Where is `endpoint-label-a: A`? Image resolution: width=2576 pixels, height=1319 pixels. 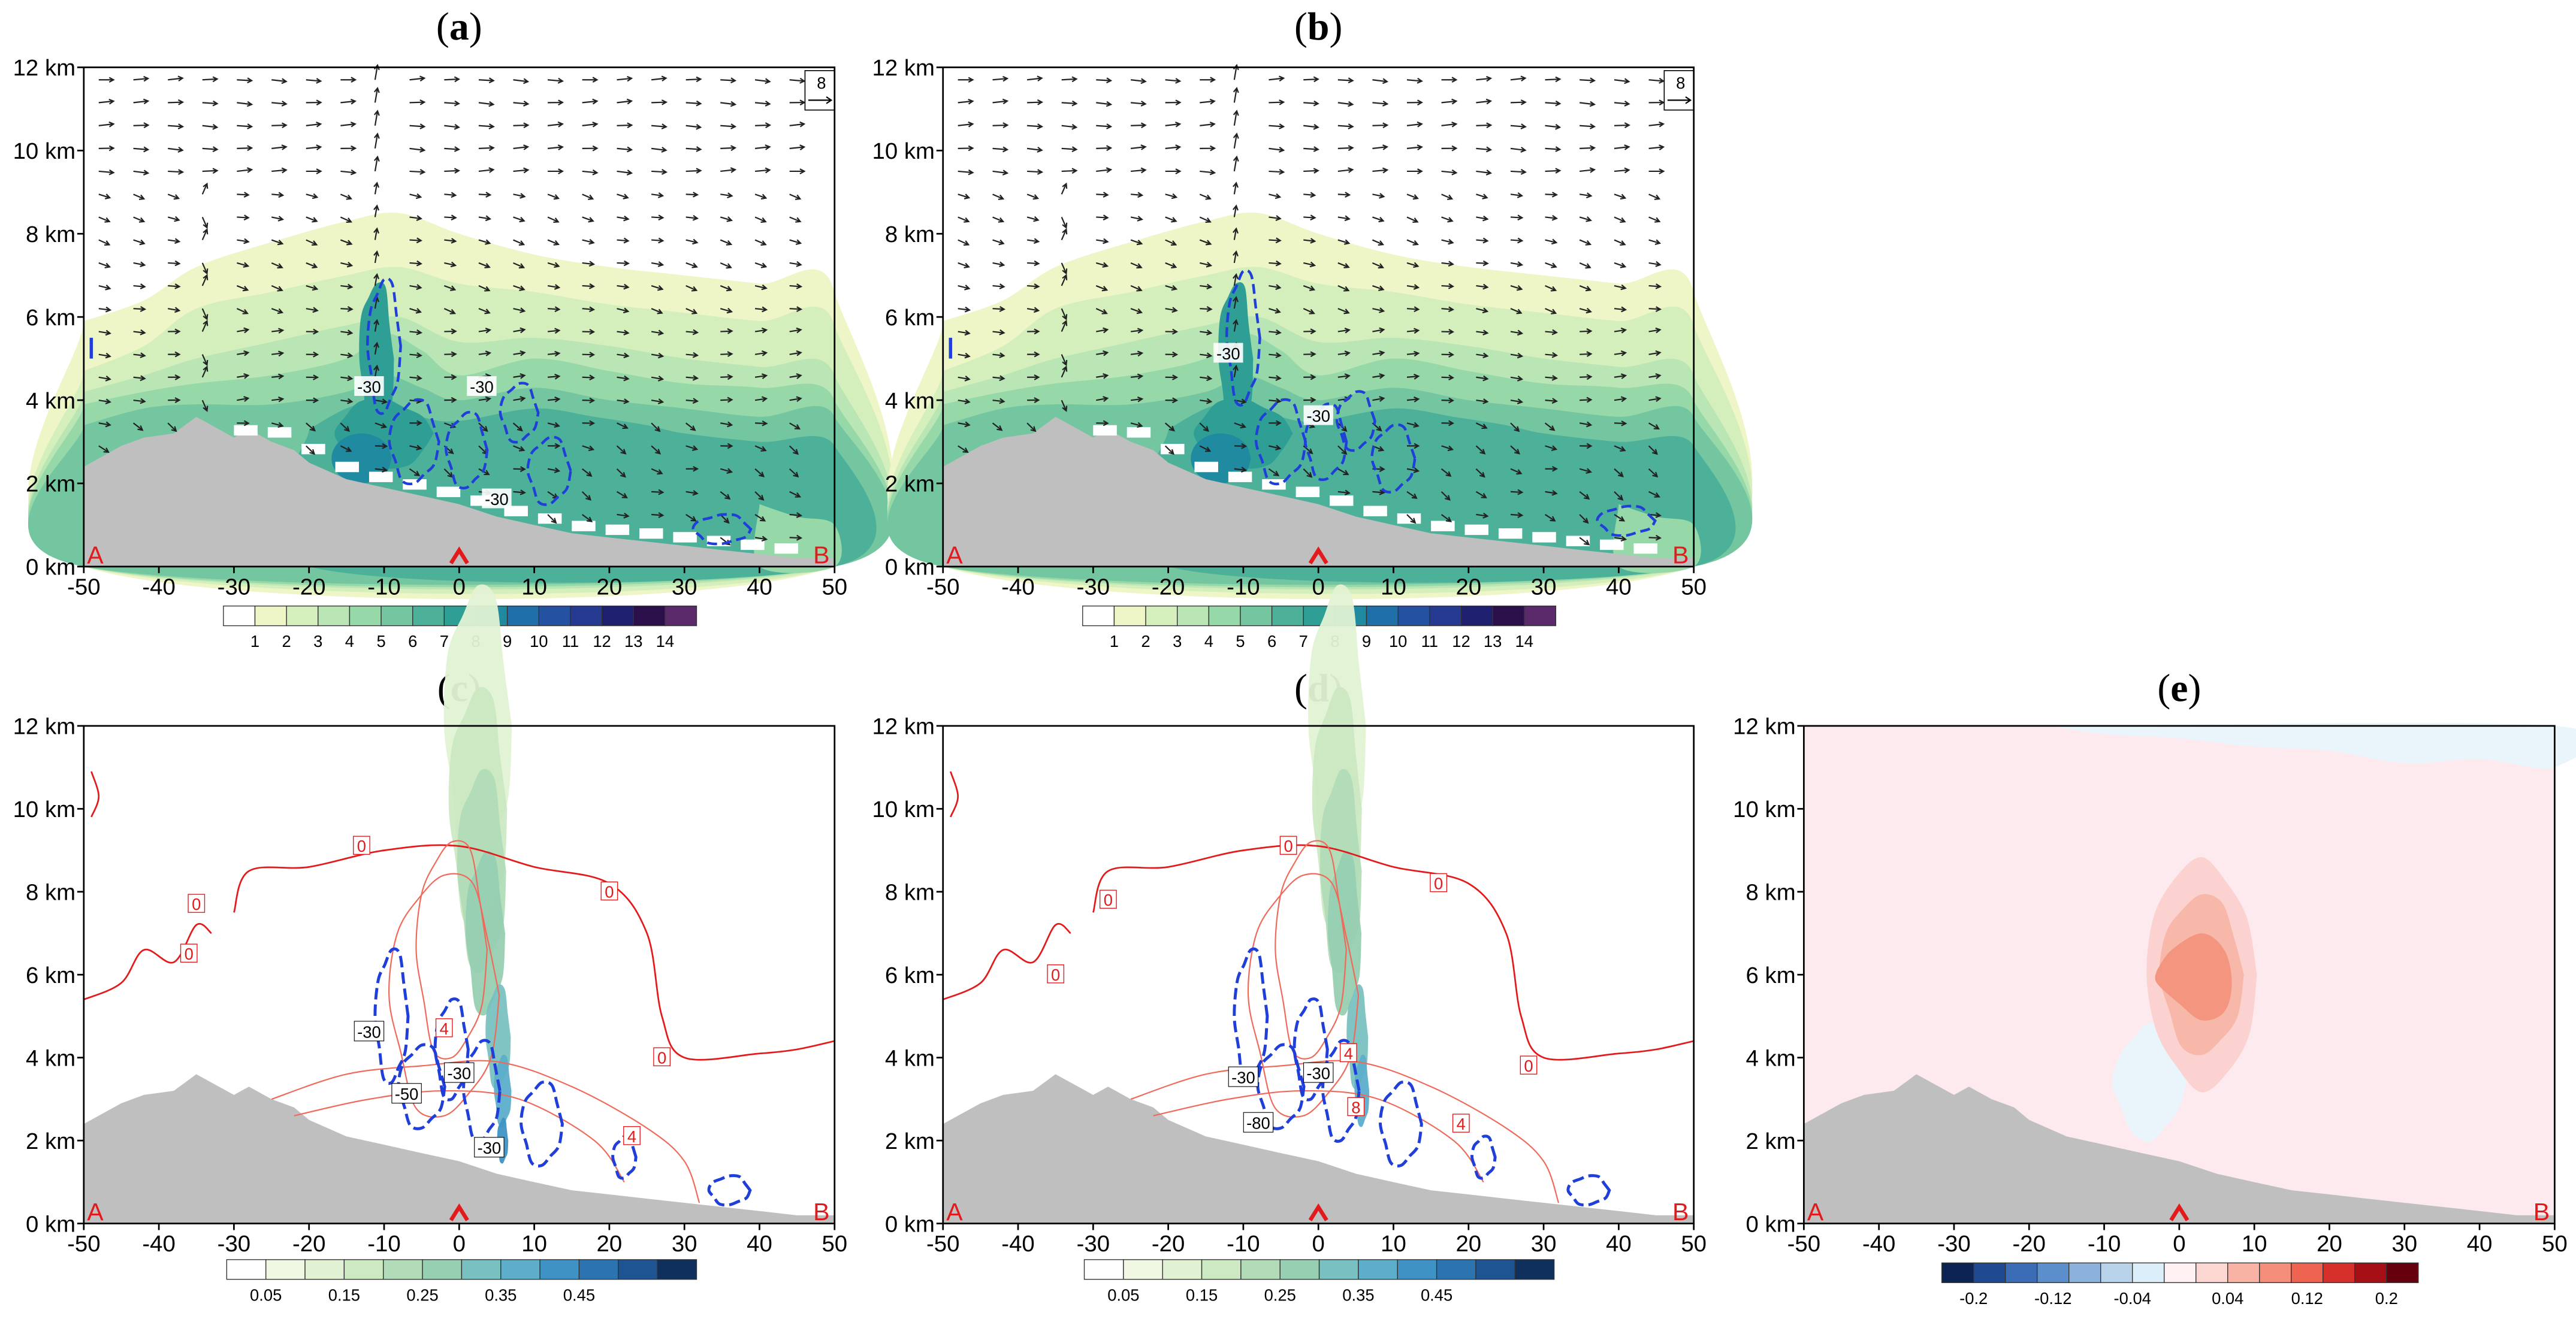
endpoint-label-a: A is located at coordinates (95, 555).